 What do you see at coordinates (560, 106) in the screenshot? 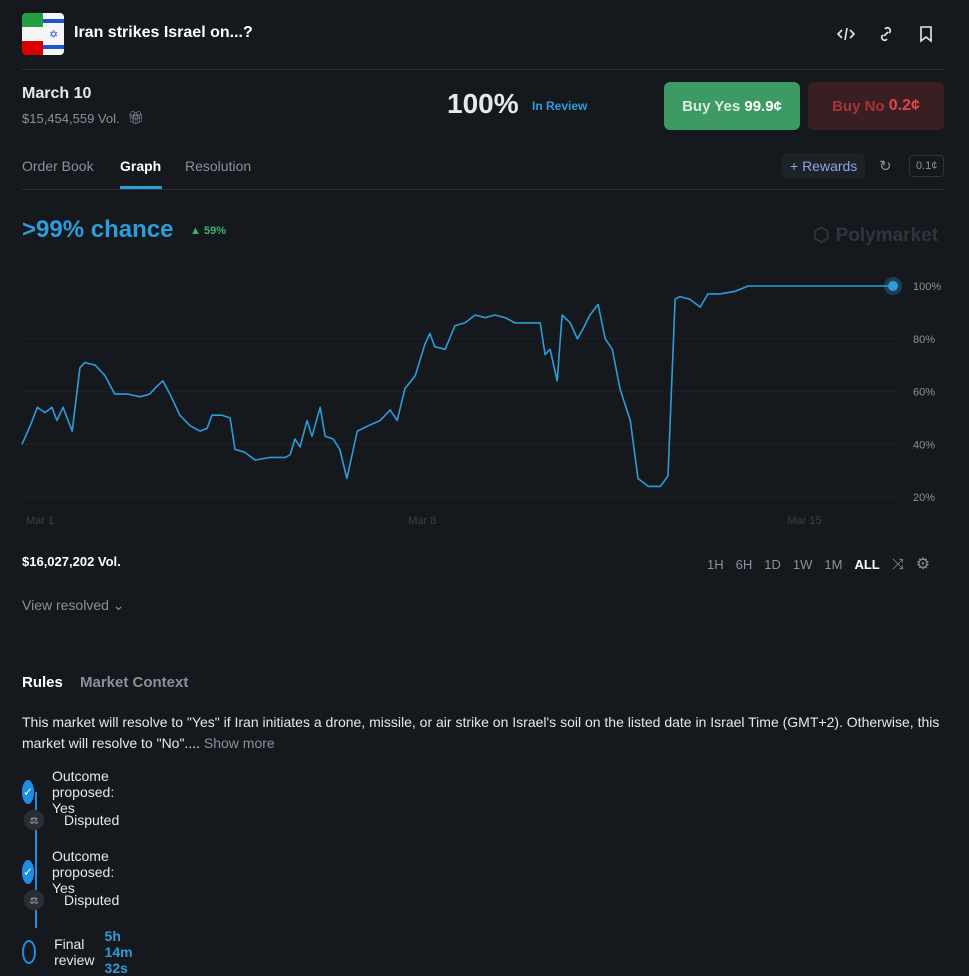
I see `status-badge: In Review` at bounding box center [560, 106].